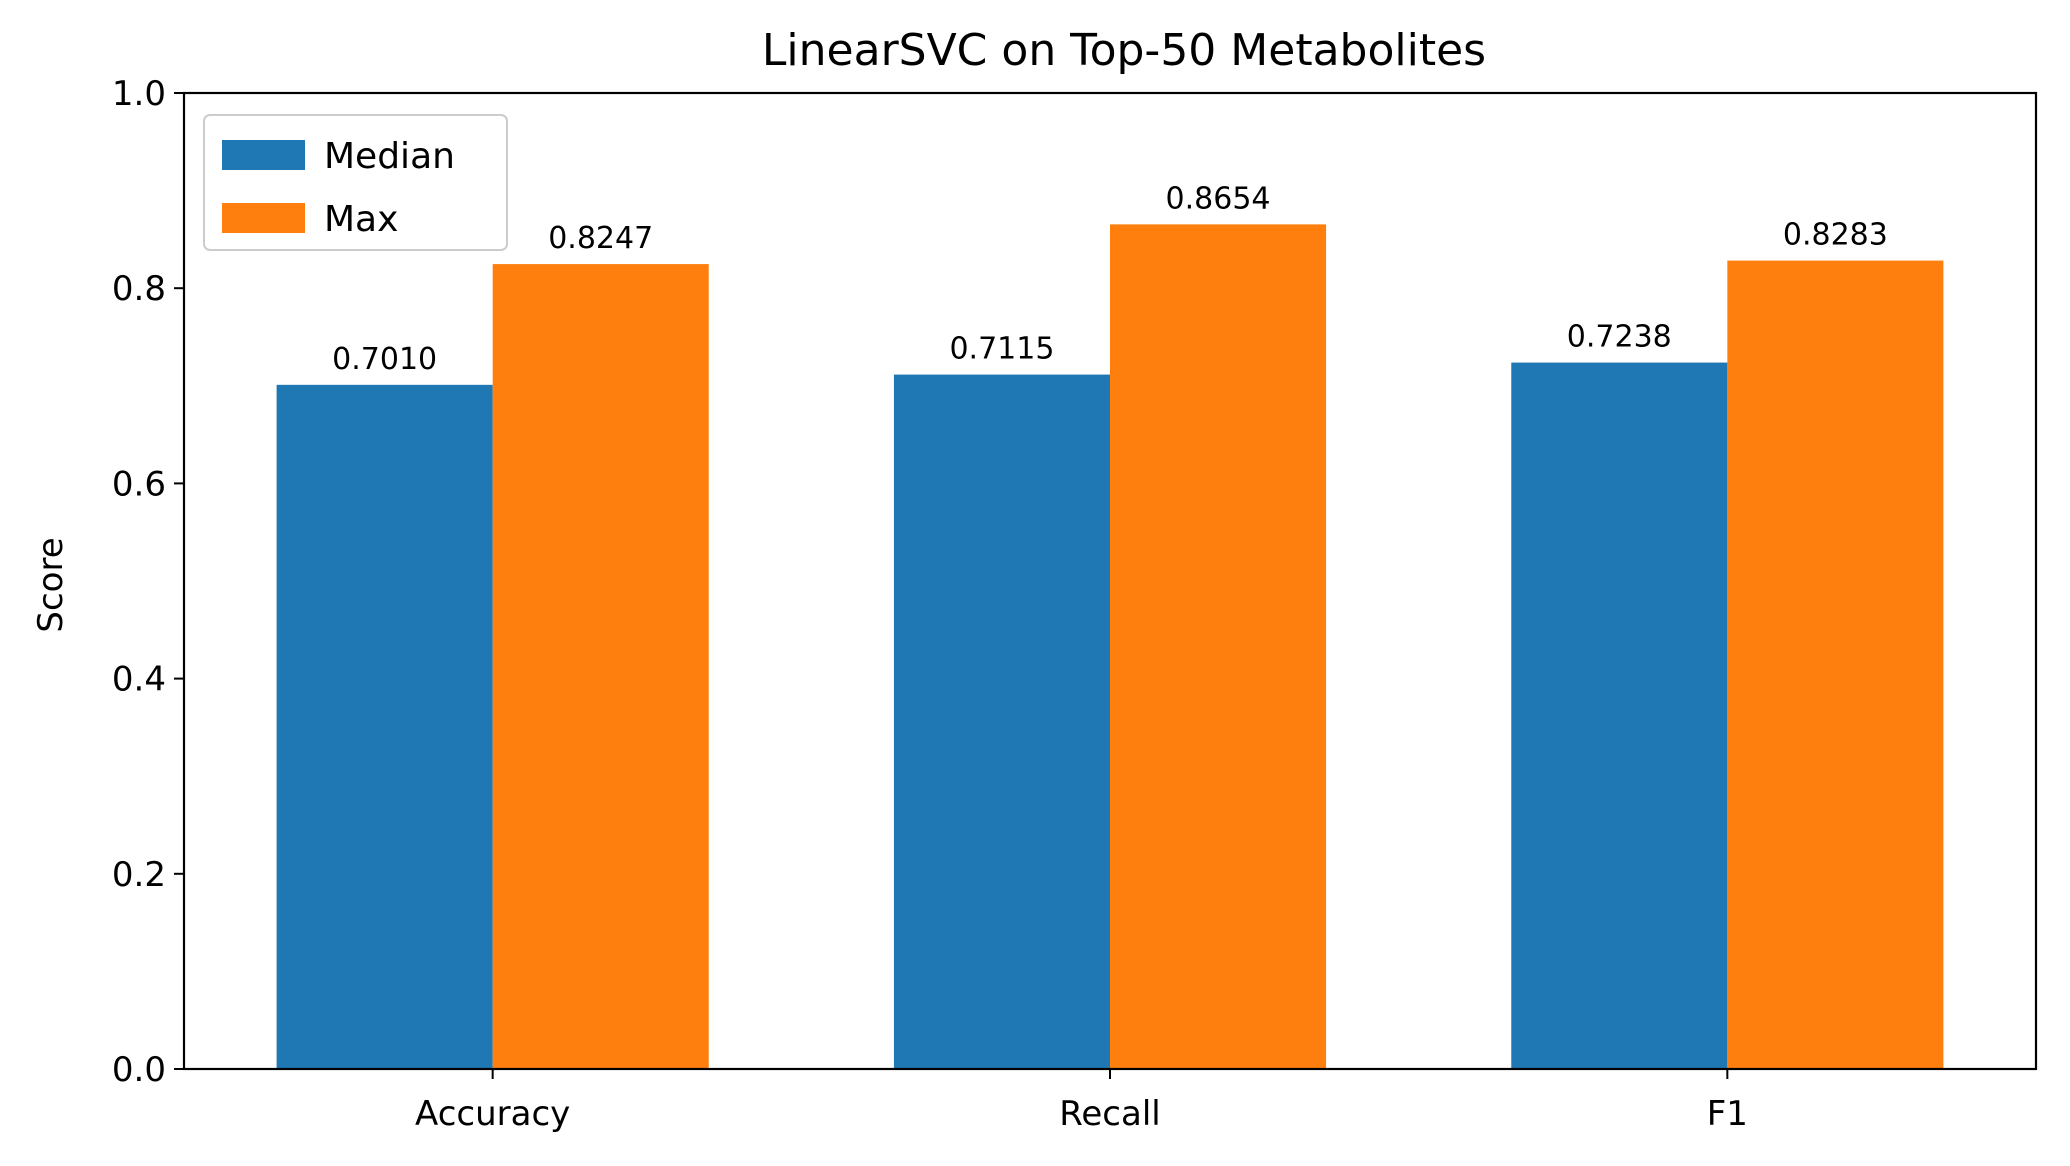 This screenshot has height=1166, width=2070. Describe the element at coordinates (263, 155) in the screenshot. I see `legend-swatch-median` at that location.